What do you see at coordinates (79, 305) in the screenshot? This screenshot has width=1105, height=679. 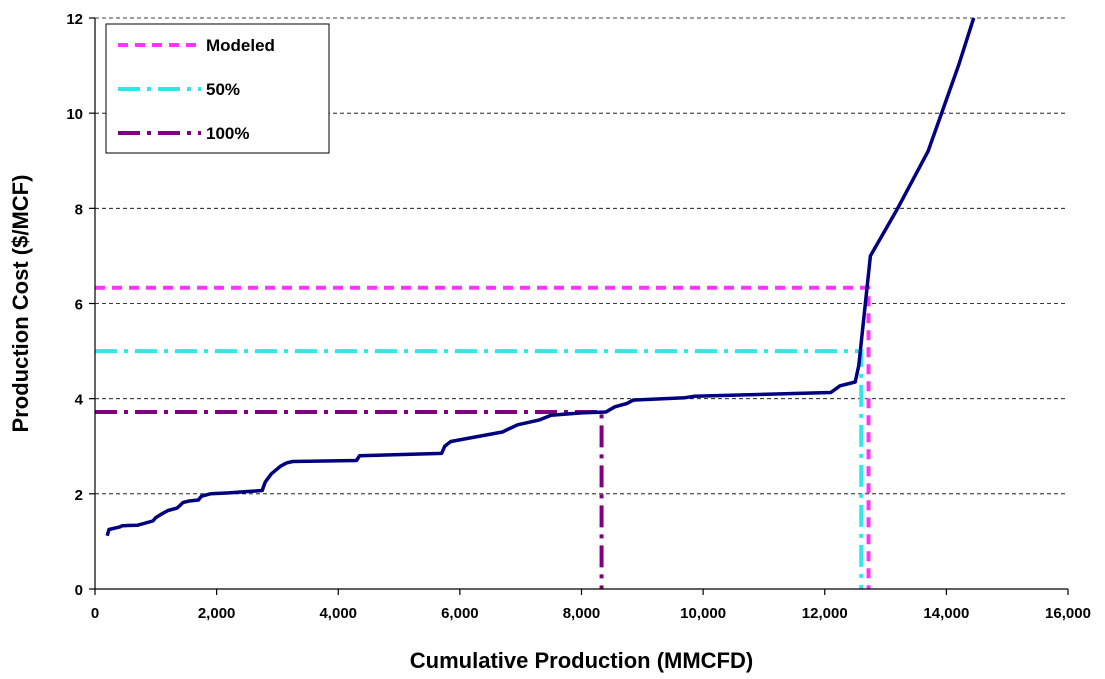 I see `y-tick-label: 6` at bounding box center [79, 305].